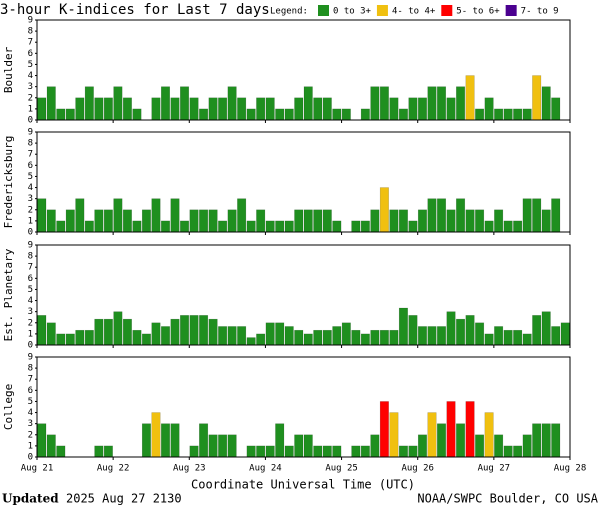 Image resolution: width=600 pixels, height=510 pixels. What do you see at coordinates (30, 233) in the screenshot?
I see `y-tick-label: 0` at bounding box center [30, 233].